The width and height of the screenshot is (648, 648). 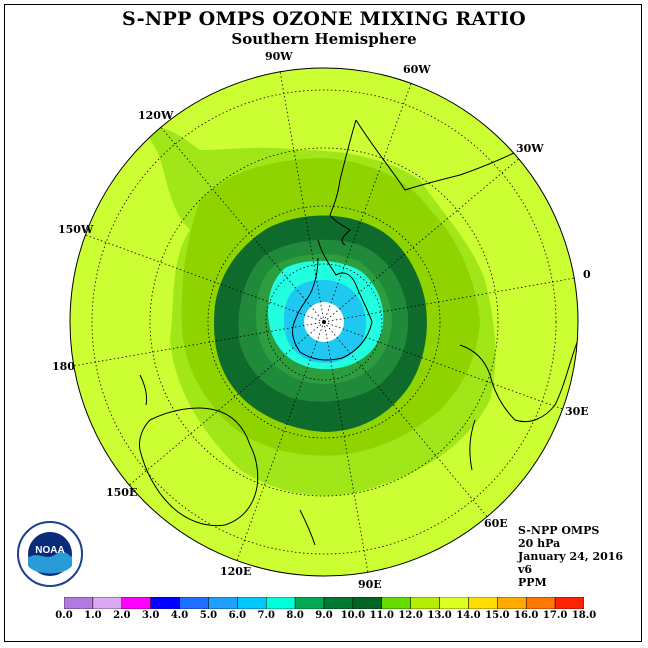 What do you see at coordinates (122, 492) in the screenshot?
I see `lon-label-150e: 150E` at bounding box center [122, 492].